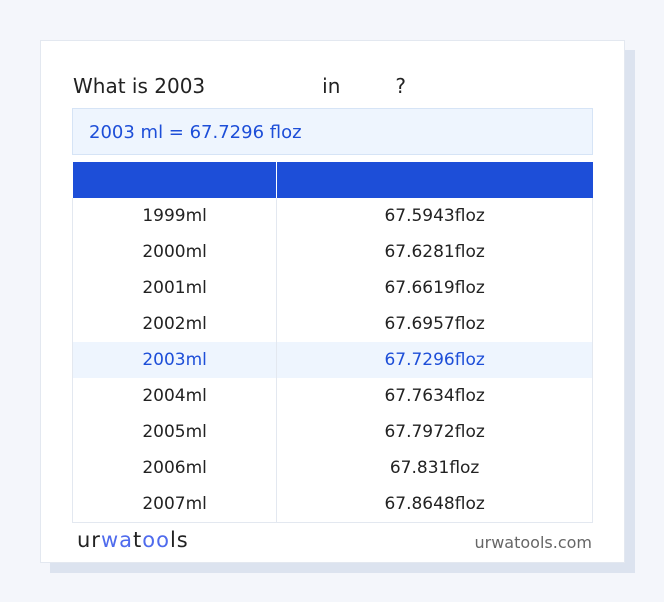  What do you see at coordinates (139, 86) in the screenshot?
I see `title-prefix: What is 2003` at bounding box center [139, 86].